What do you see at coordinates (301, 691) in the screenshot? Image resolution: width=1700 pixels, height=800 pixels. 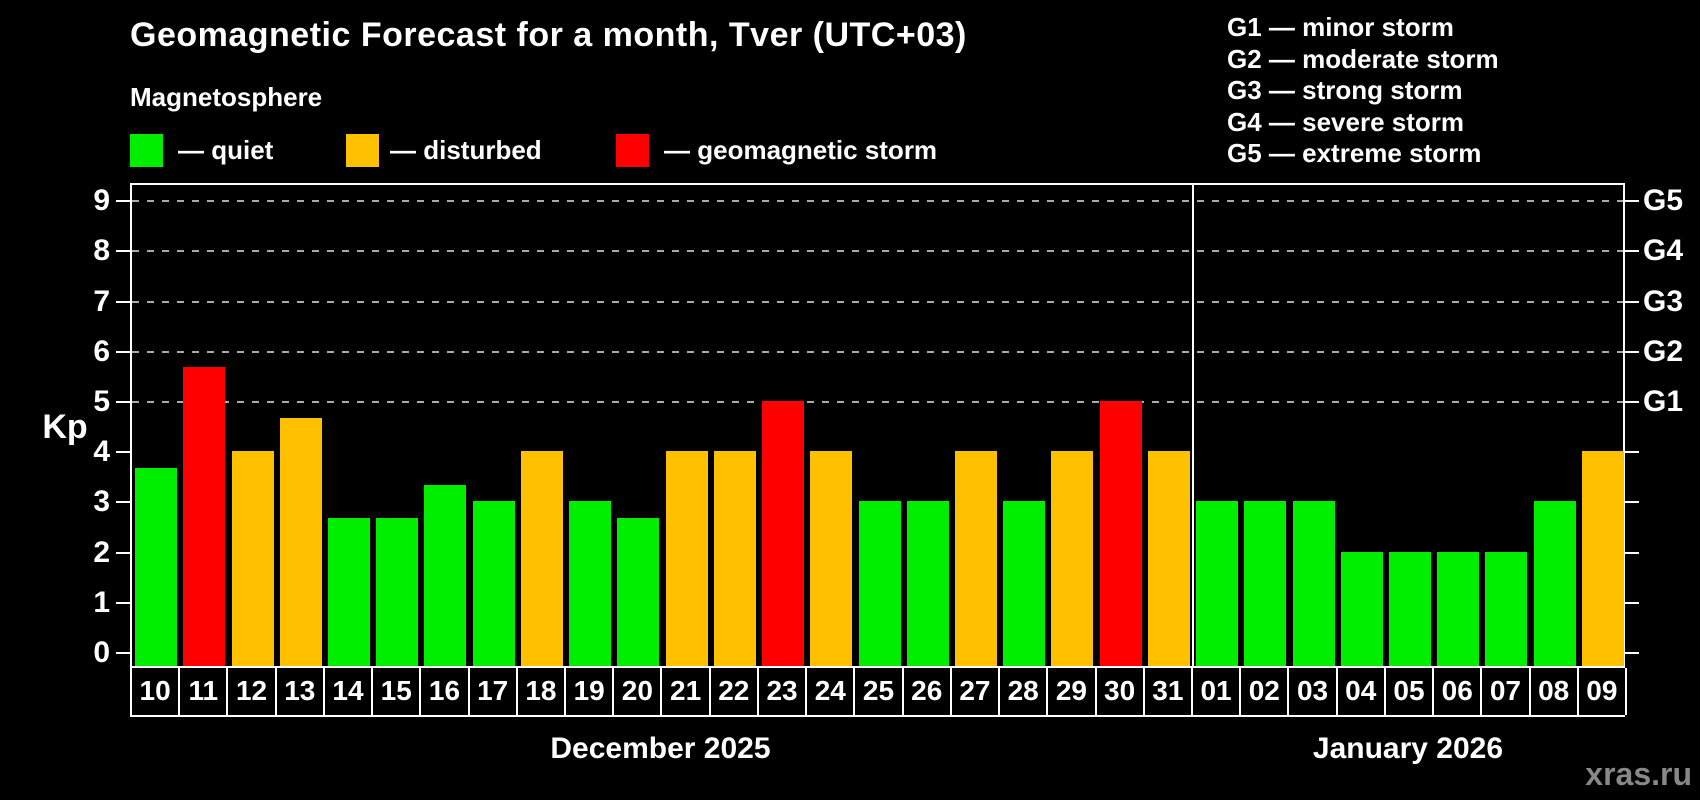 I see `date-cell-13: 13` at bounding box center [301, 691].